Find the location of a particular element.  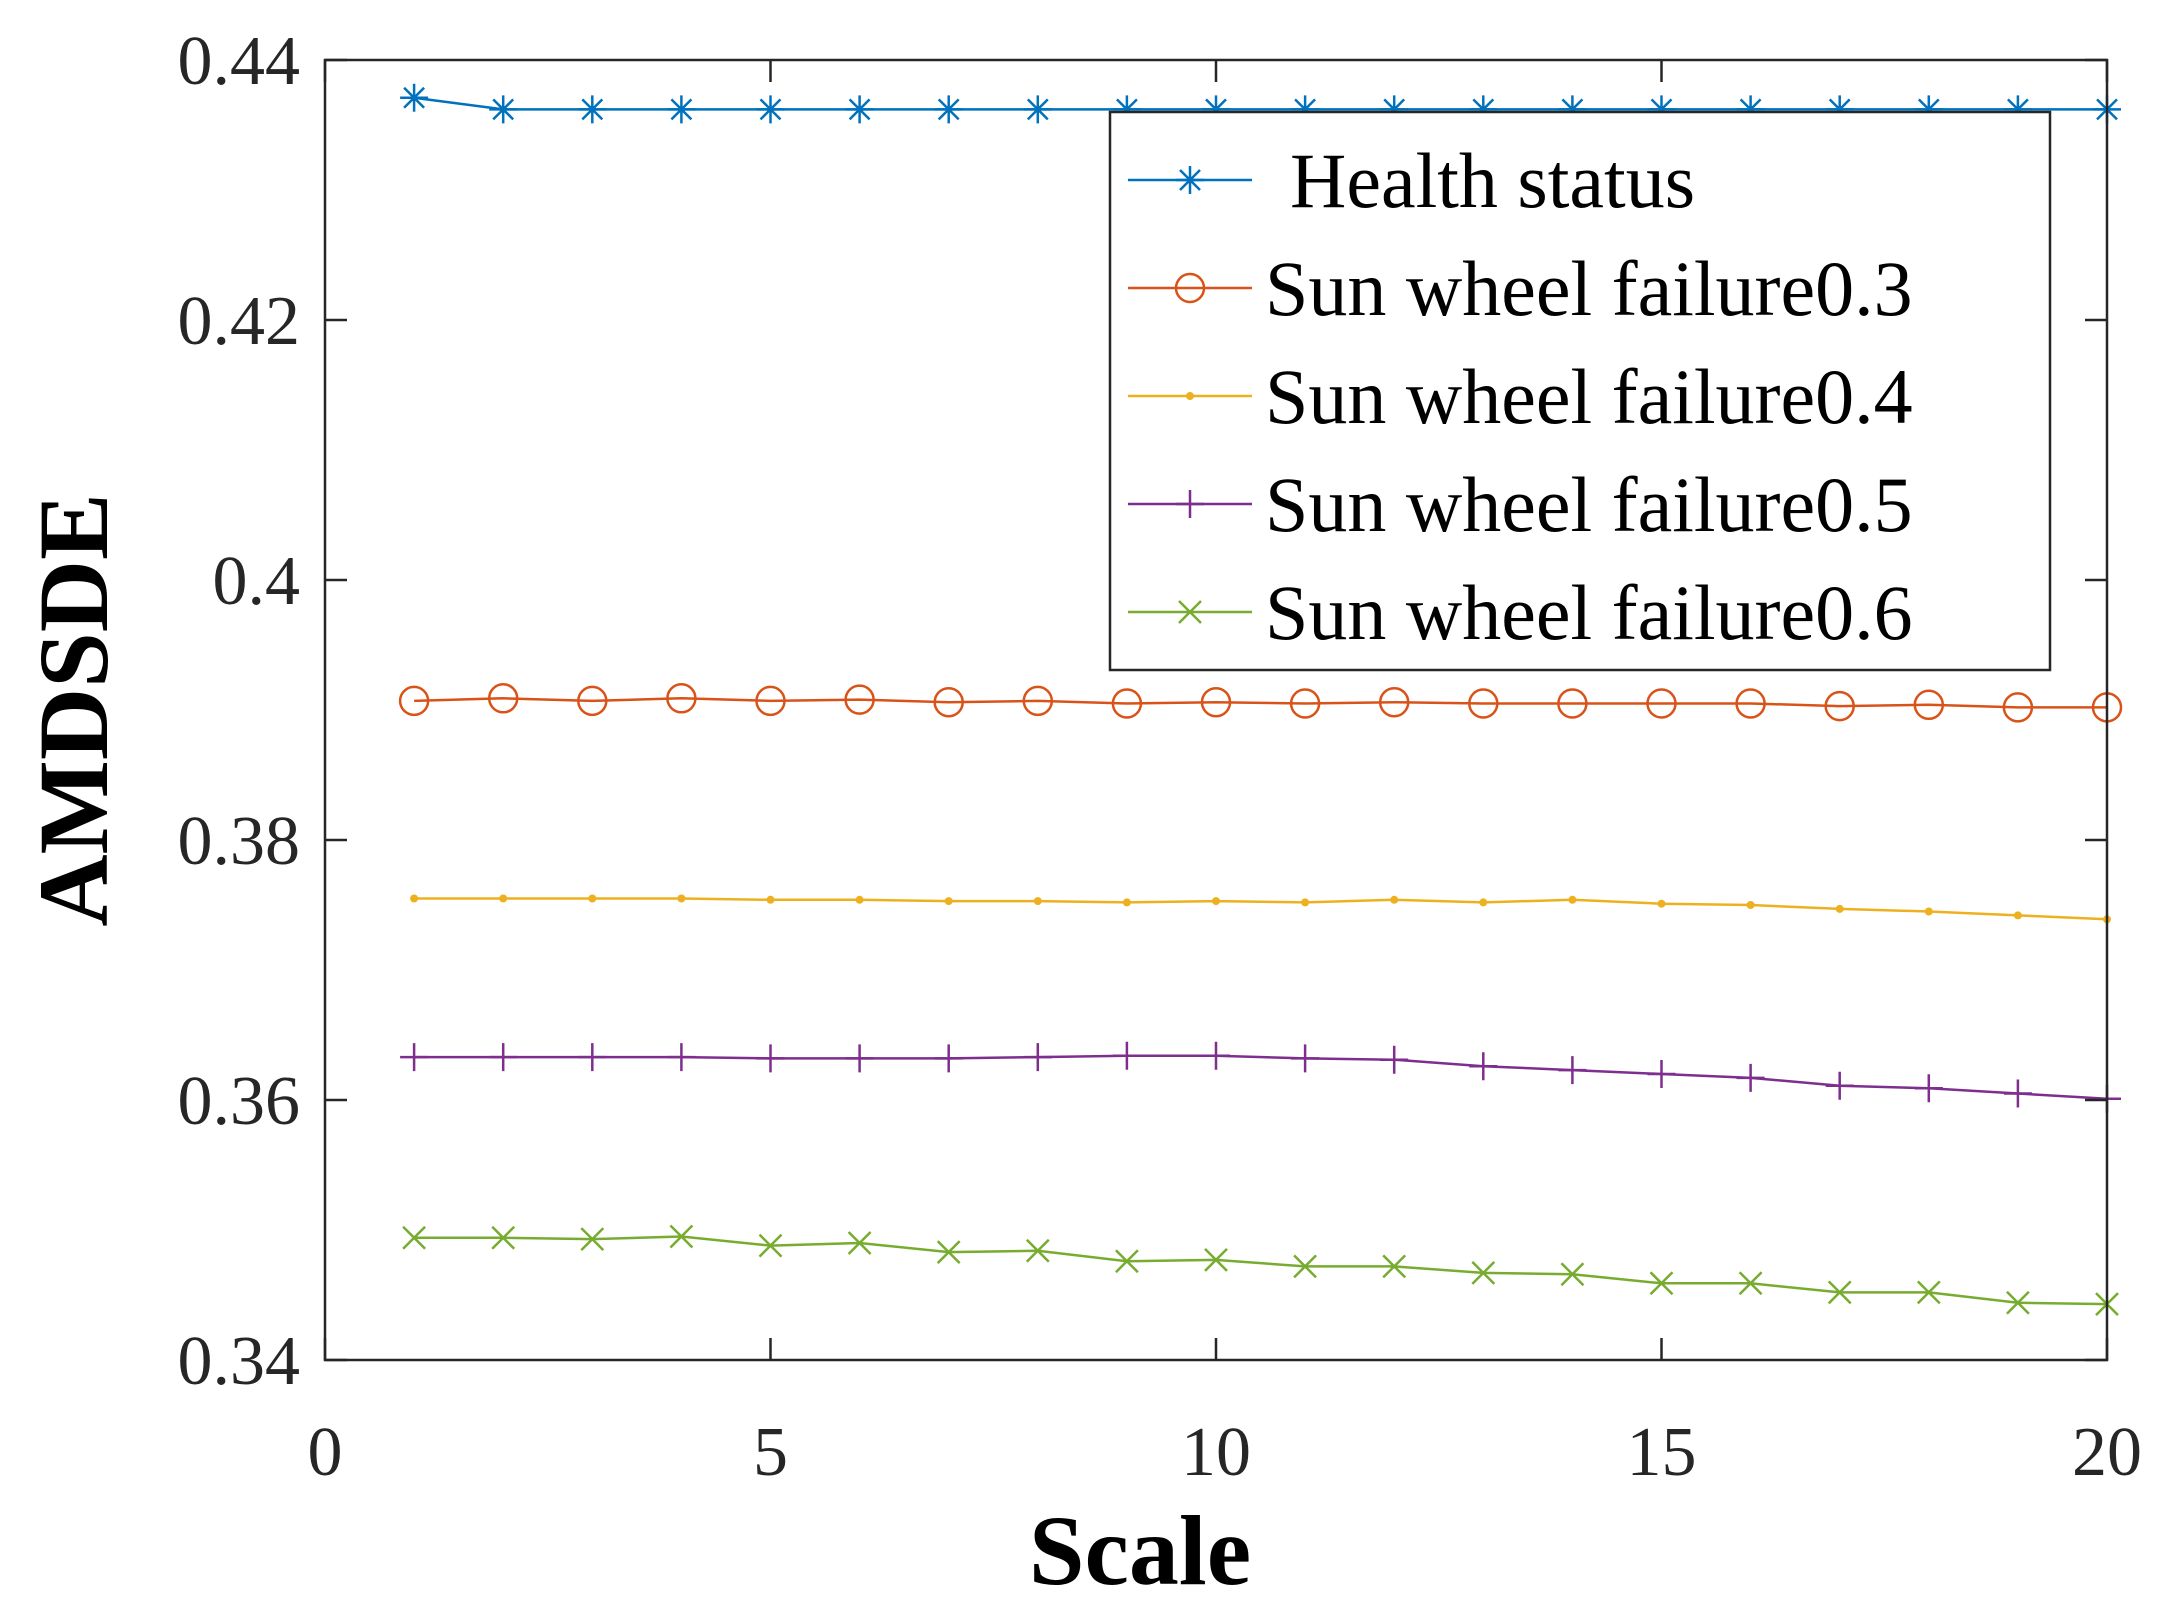

legend-entry: Sun wheel failure0.6 is located at coordinates (1520, 612).